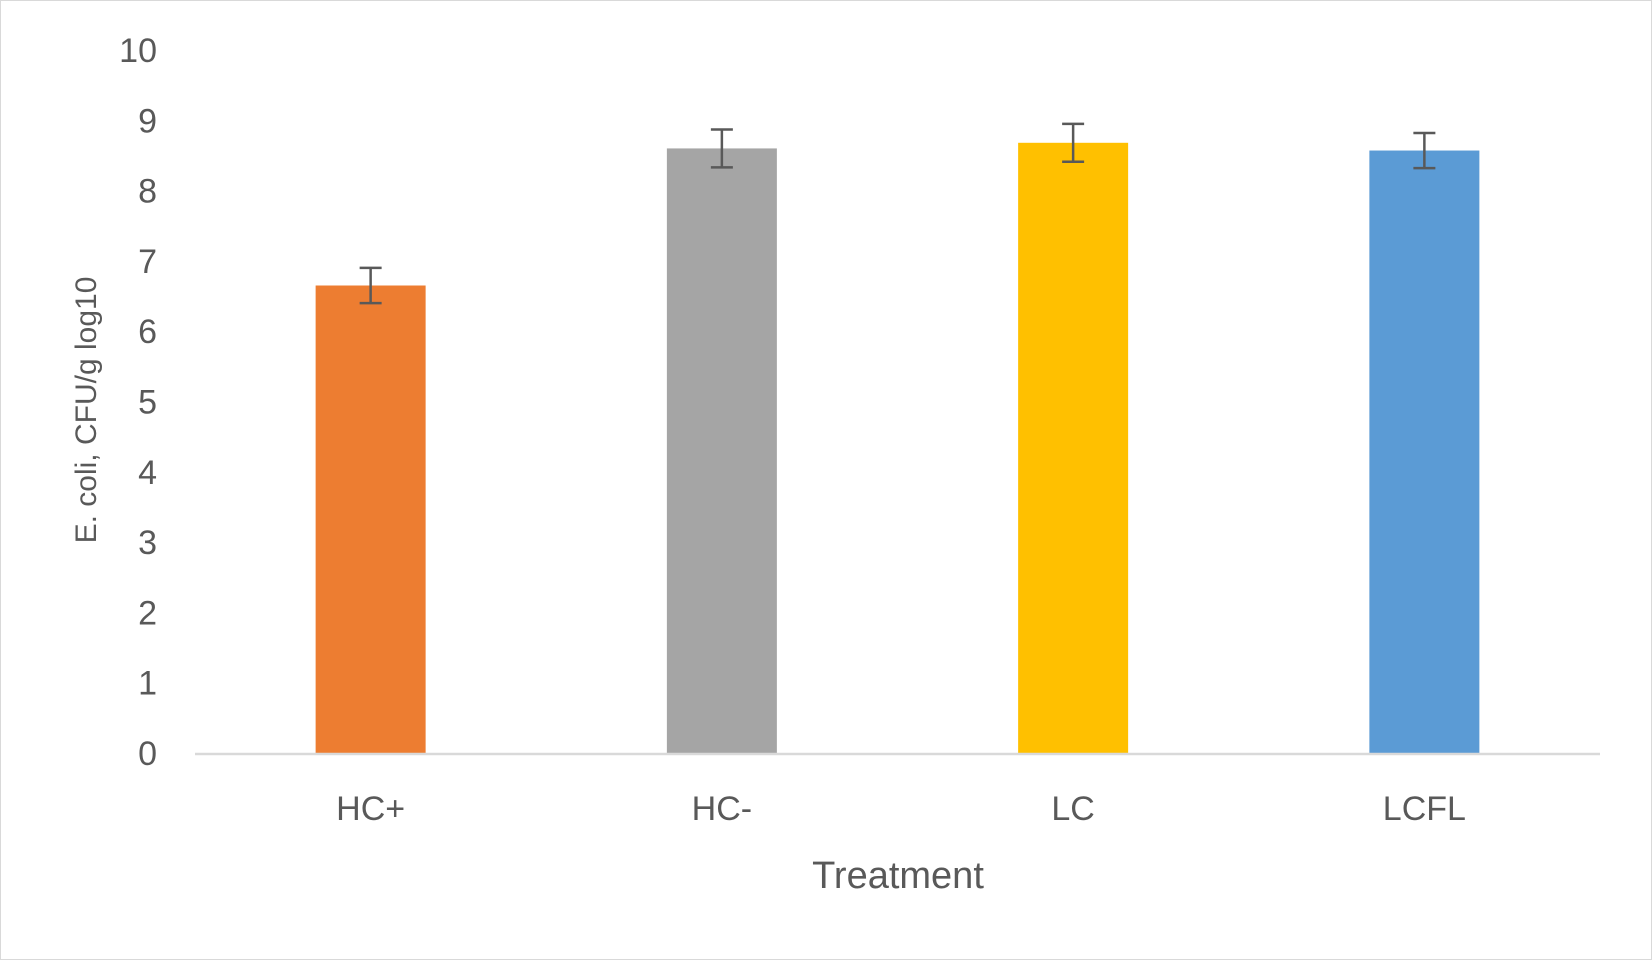  Describe the element at coordinates (898, 876) in the screenshot. I see `x-axis-title: Treatment` at that location.